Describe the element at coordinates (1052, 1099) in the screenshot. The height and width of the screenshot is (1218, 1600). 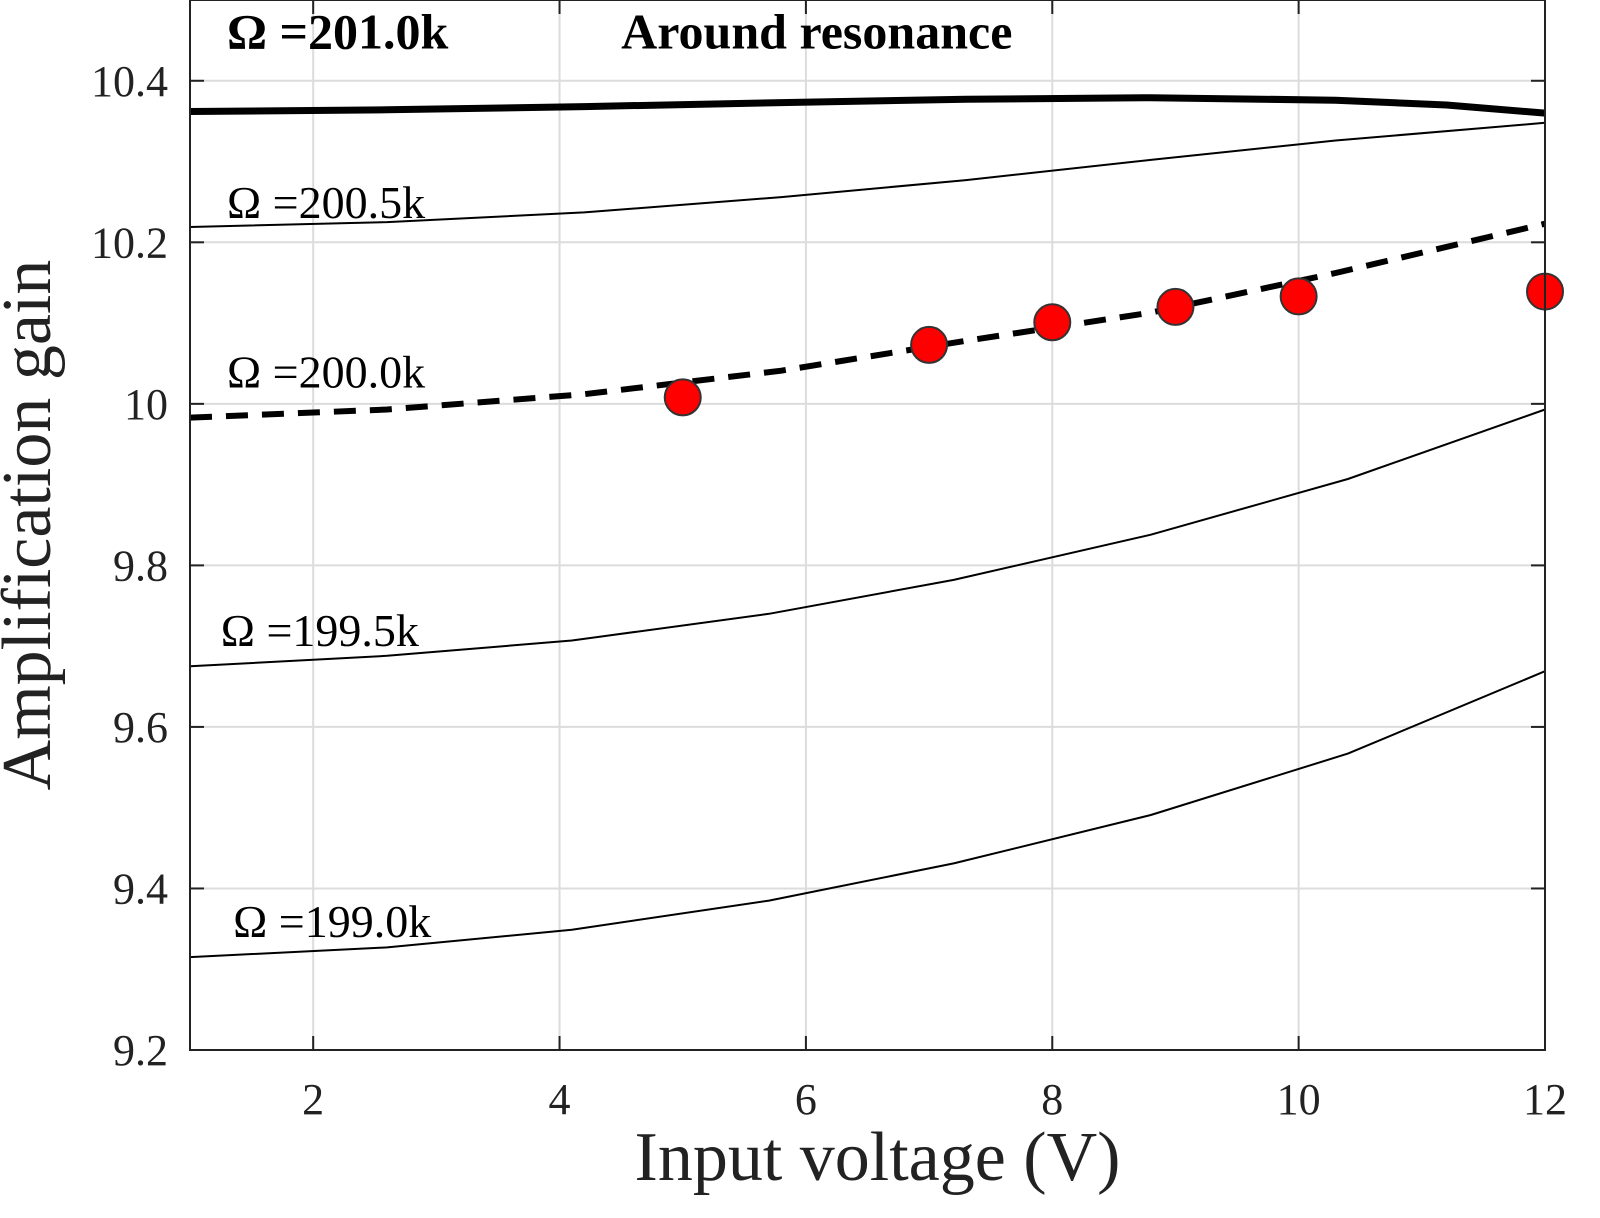
I see `x-tick-label: 8` at that location.